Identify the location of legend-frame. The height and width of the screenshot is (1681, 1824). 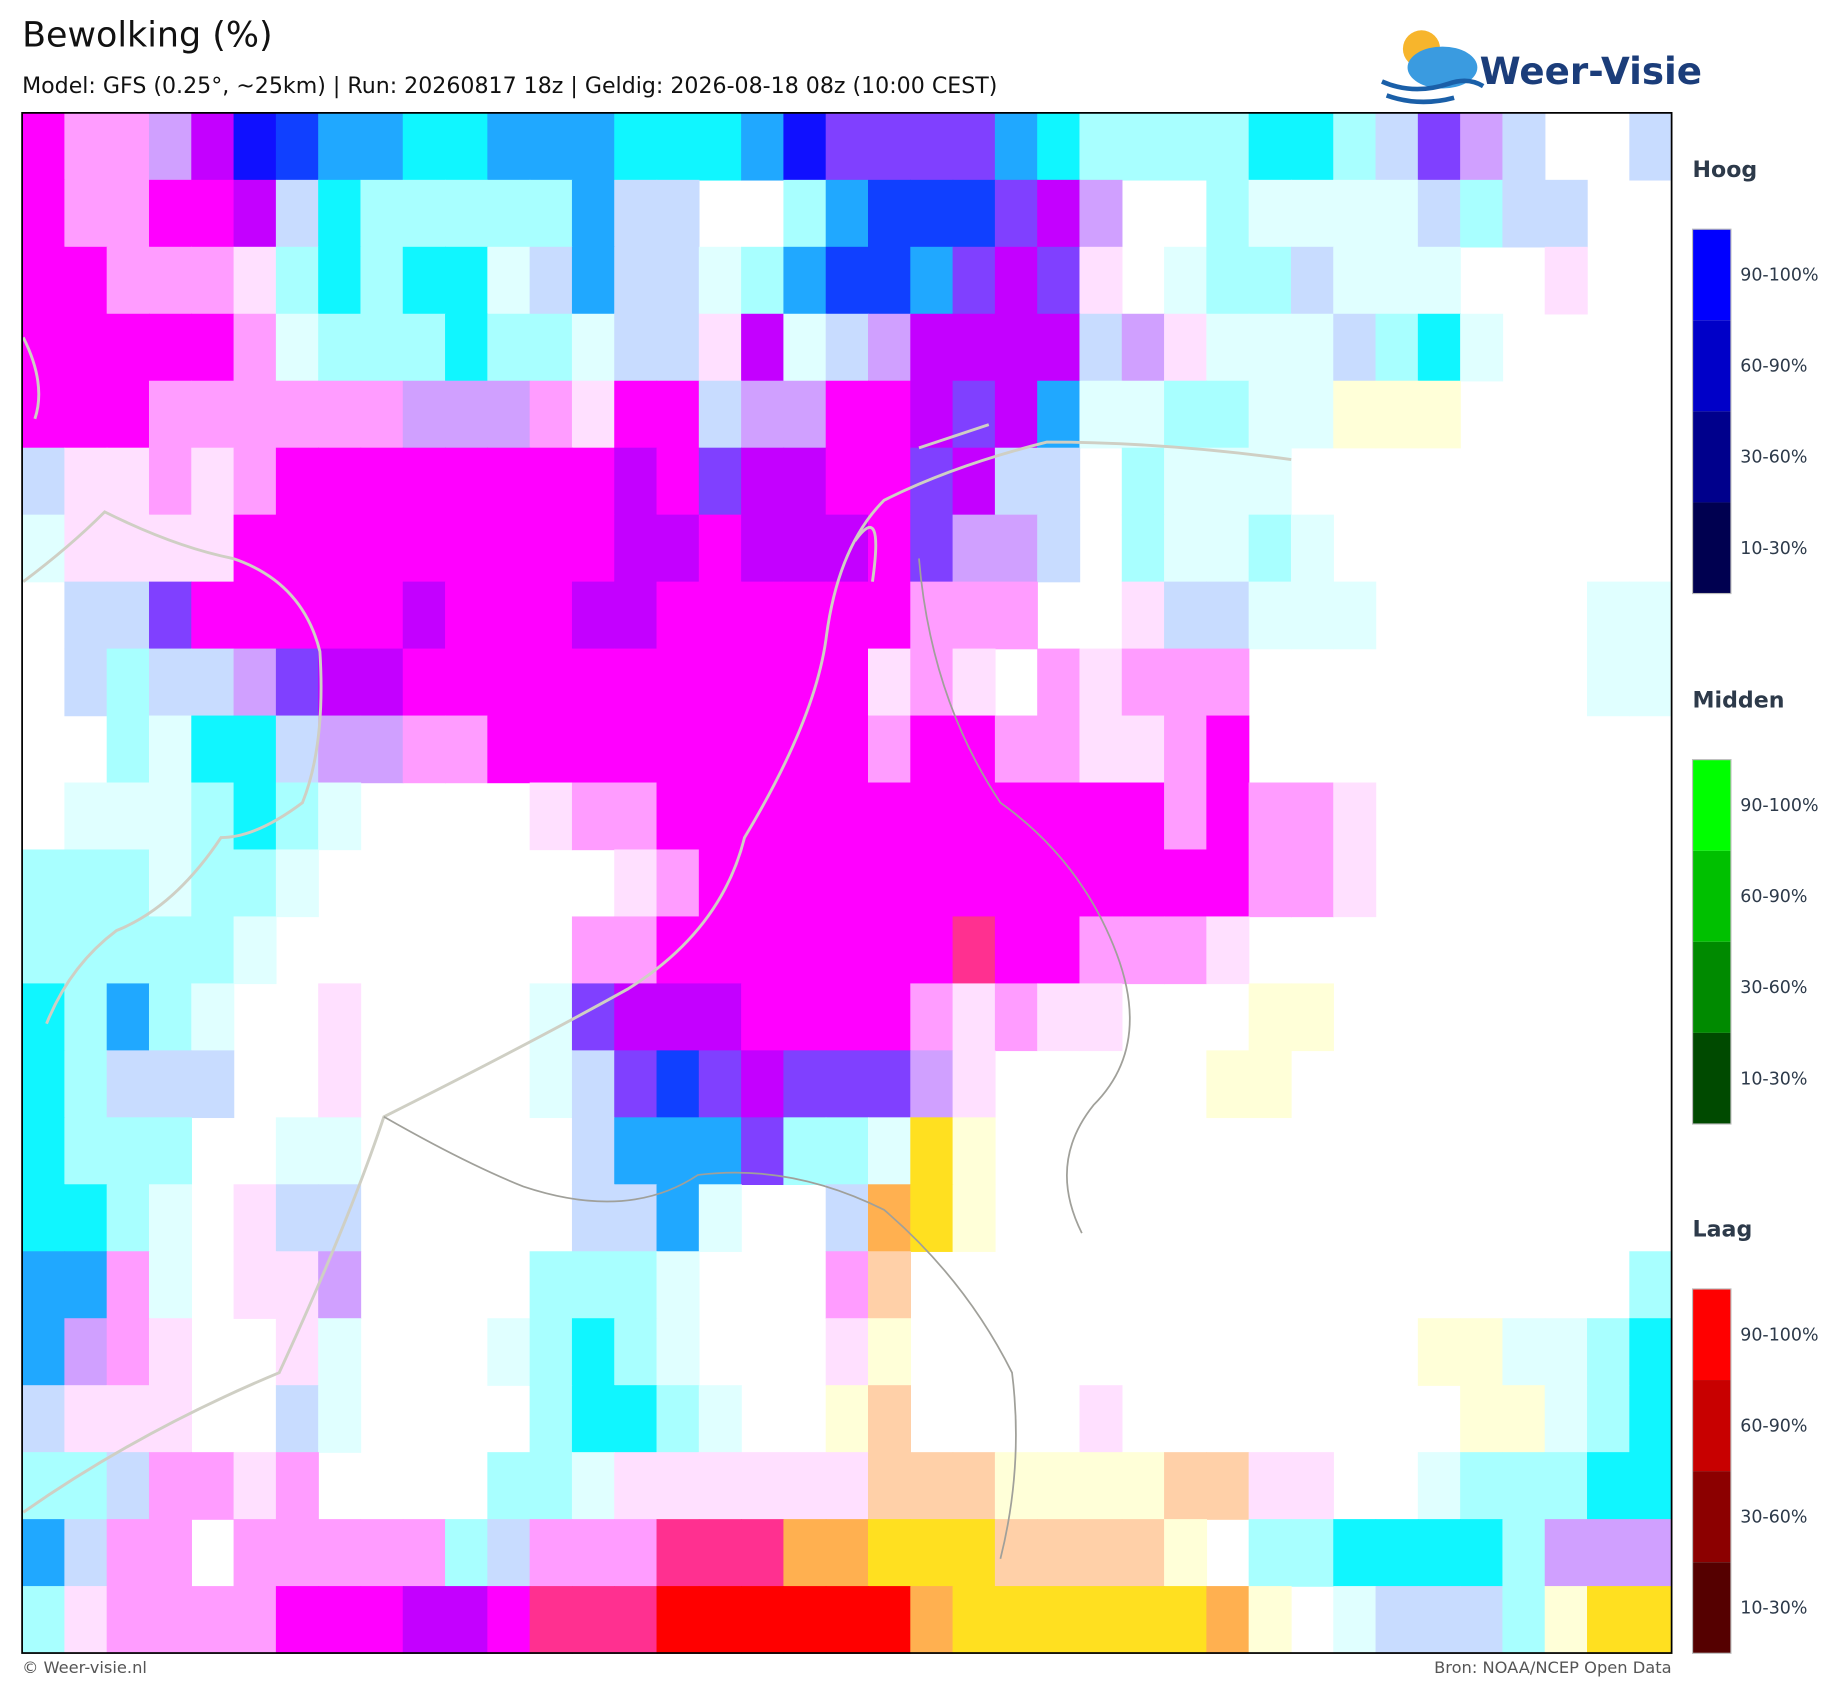
(1711, 411).